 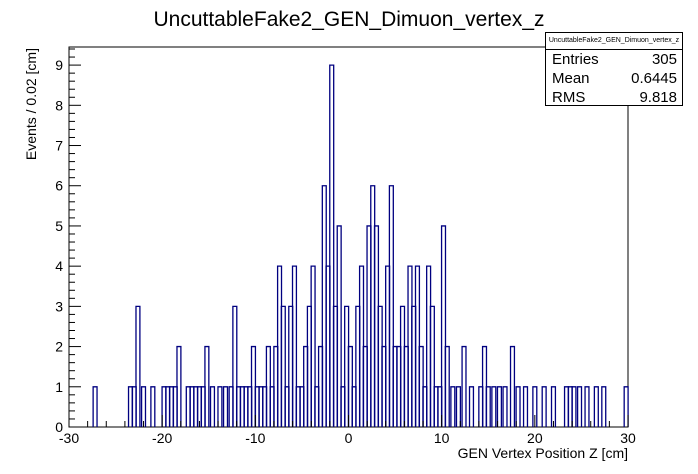 What do you see at coordinates (628, 438) in the screenshot?
I see `x-tick-label: 30` at bounding box center [628, 438].